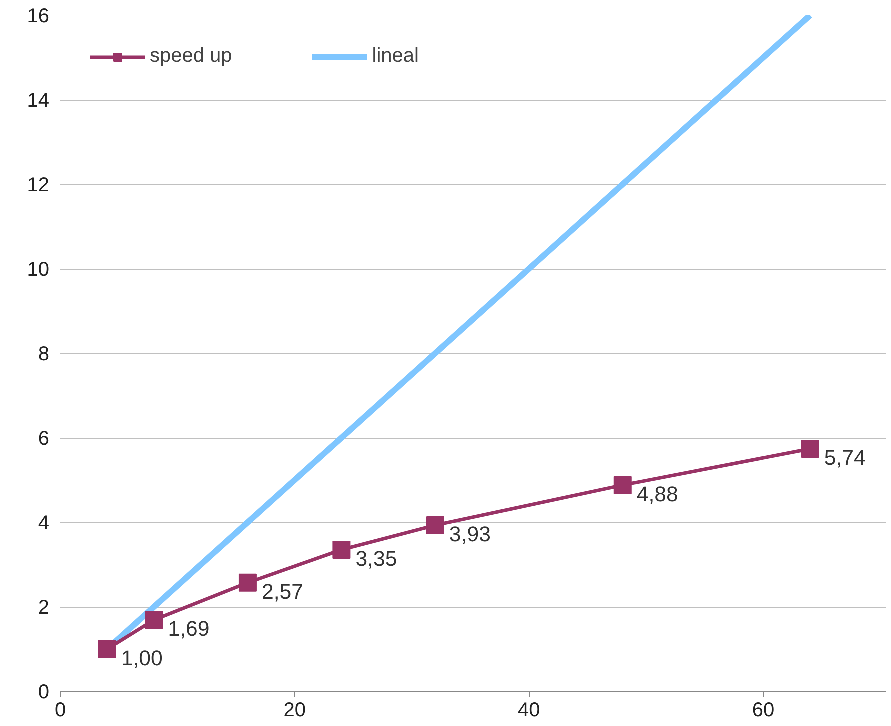 The width and height of the screenshot is (891, 726). What do you see at coordinates (38, 185) in the screenshot?
I see `y-tick-label: 12` at bounding box center [38, 185].